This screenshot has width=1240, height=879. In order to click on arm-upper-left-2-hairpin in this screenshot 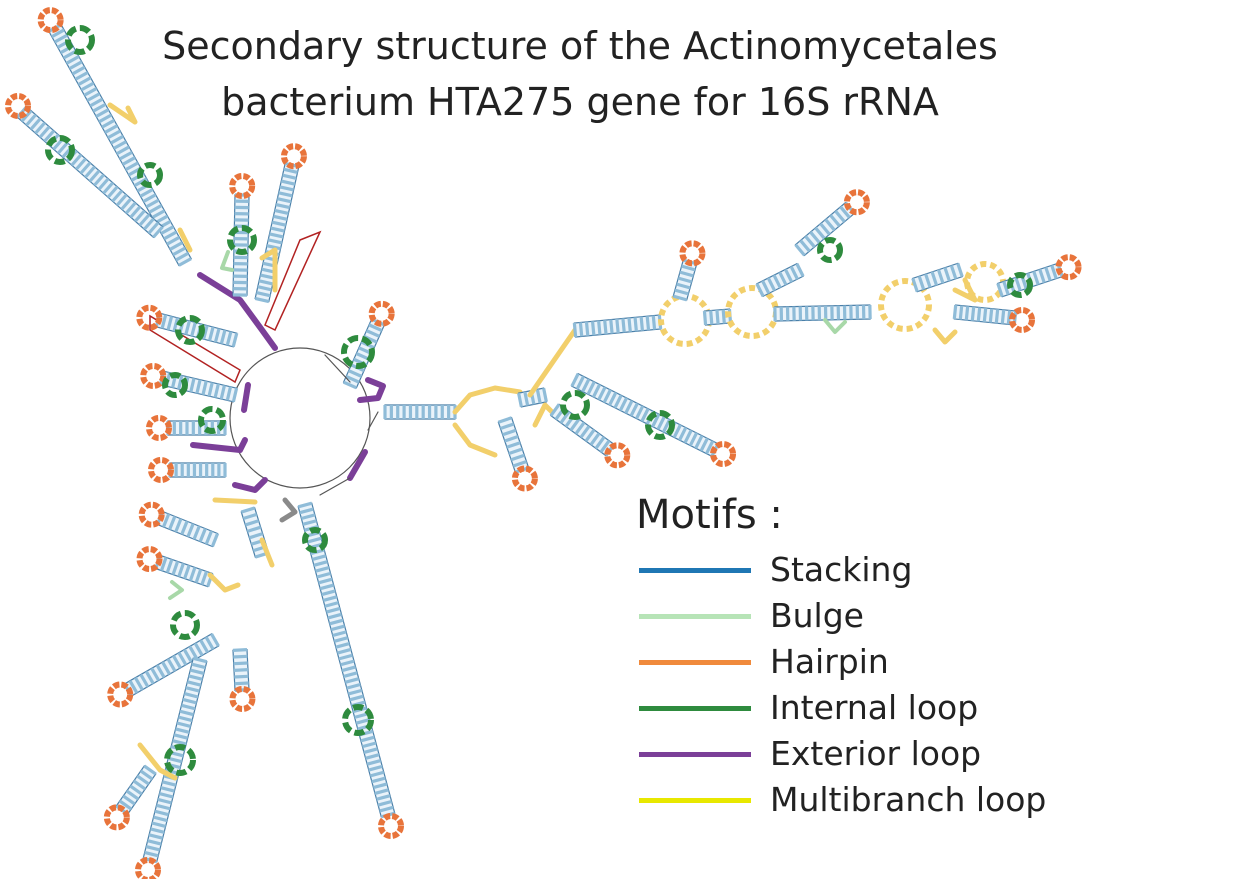, I will do `click(18, 106)`.